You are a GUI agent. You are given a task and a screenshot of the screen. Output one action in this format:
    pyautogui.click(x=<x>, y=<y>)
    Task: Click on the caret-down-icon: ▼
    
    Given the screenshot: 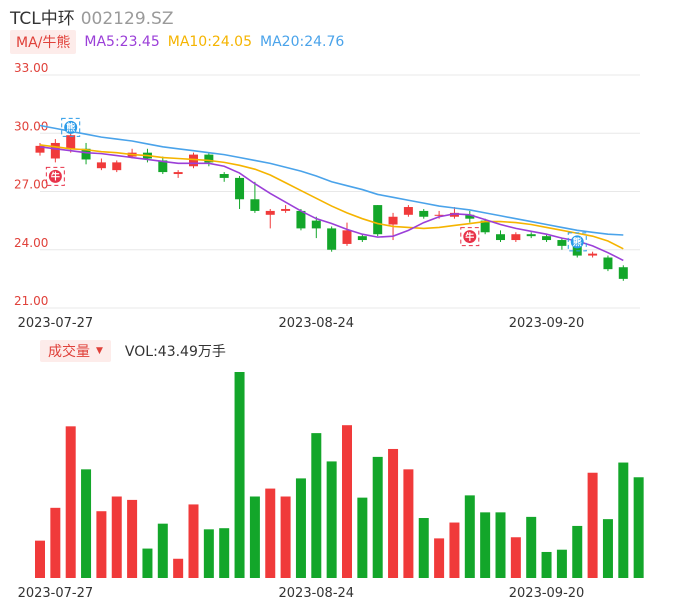 What is the action you would take?
    pyautogui.click(x=99, y=351)
    